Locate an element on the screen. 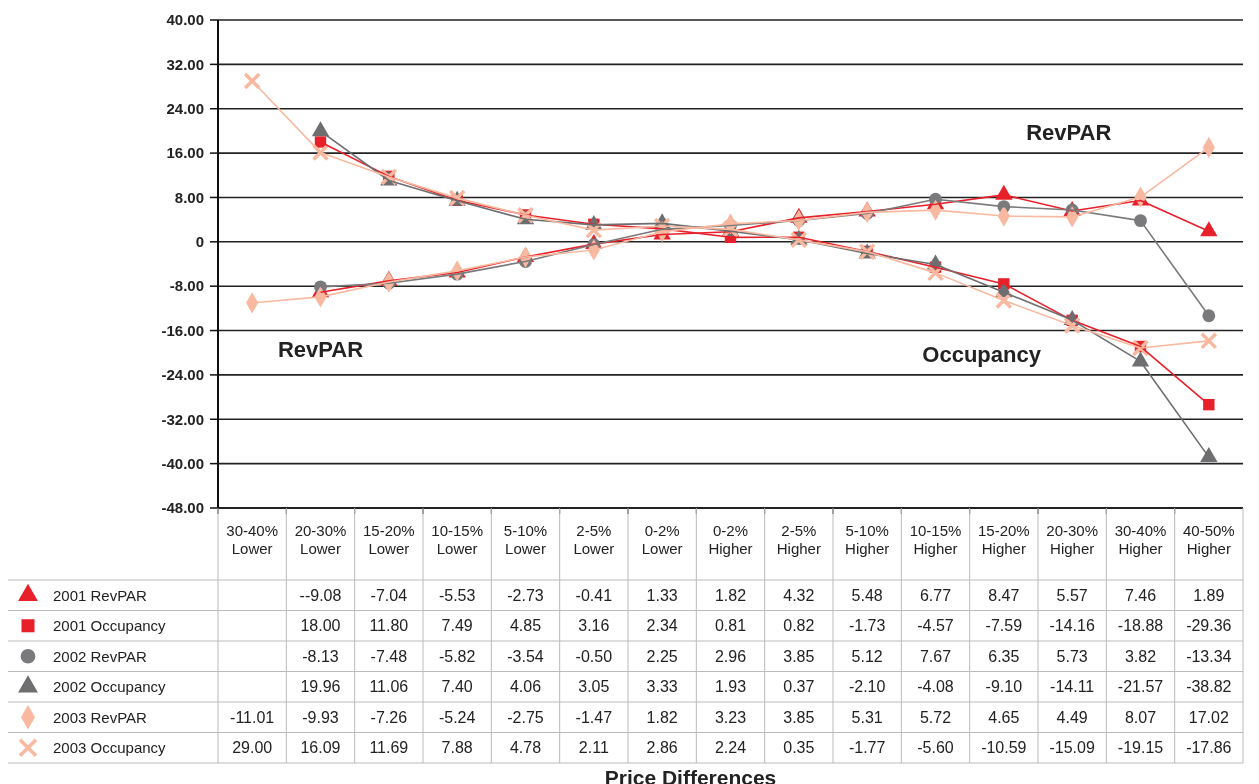  data-label: 3.82 is located at coordinates (1140, 656).